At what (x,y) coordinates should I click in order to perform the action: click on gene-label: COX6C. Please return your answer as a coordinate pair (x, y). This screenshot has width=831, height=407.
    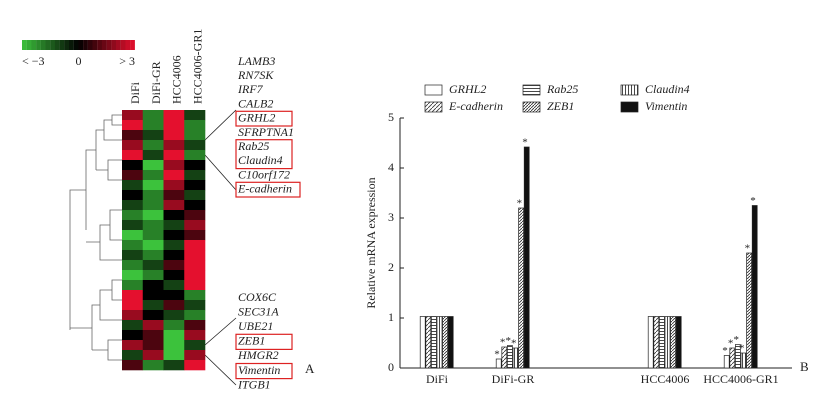
    Looking at the image, I should click on (257, 297).